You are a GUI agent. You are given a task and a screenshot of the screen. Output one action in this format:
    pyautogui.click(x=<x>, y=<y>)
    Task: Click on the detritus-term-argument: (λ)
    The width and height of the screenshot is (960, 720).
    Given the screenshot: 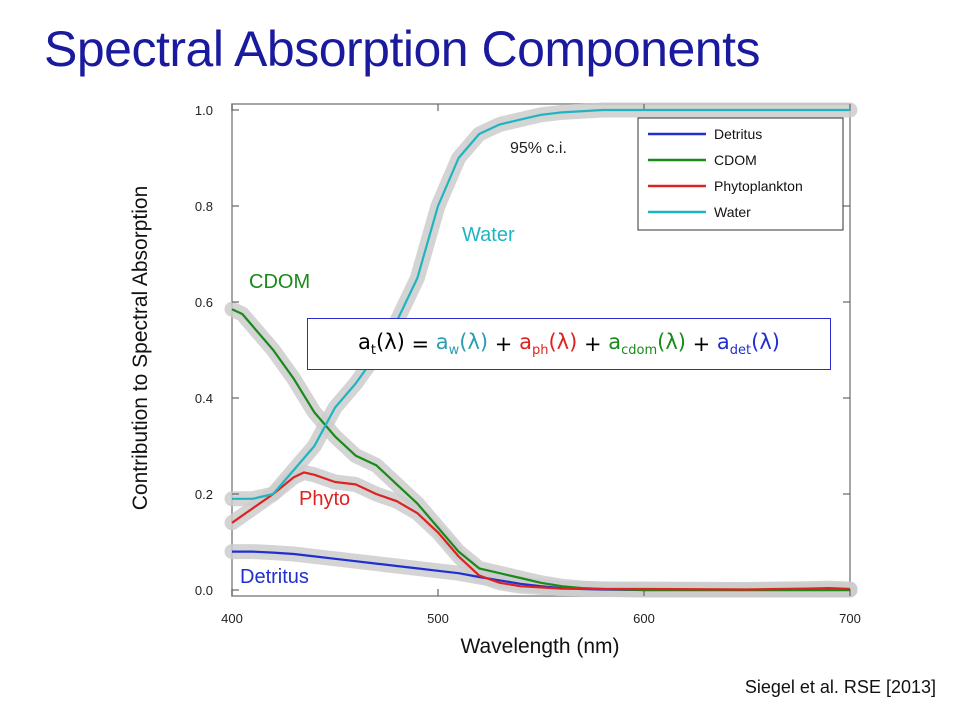 What is the action you would take?
    pyautogui.click(x=765, y=342)
    